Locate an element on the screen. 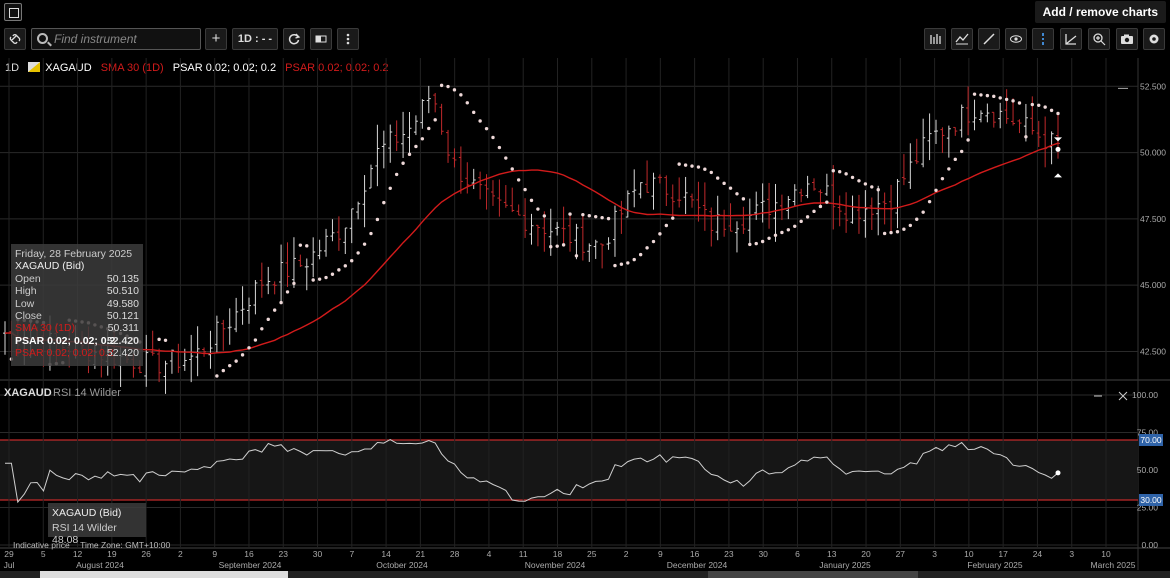  rsi-symbol: XAGAUD is located at coordinates (28, 393).